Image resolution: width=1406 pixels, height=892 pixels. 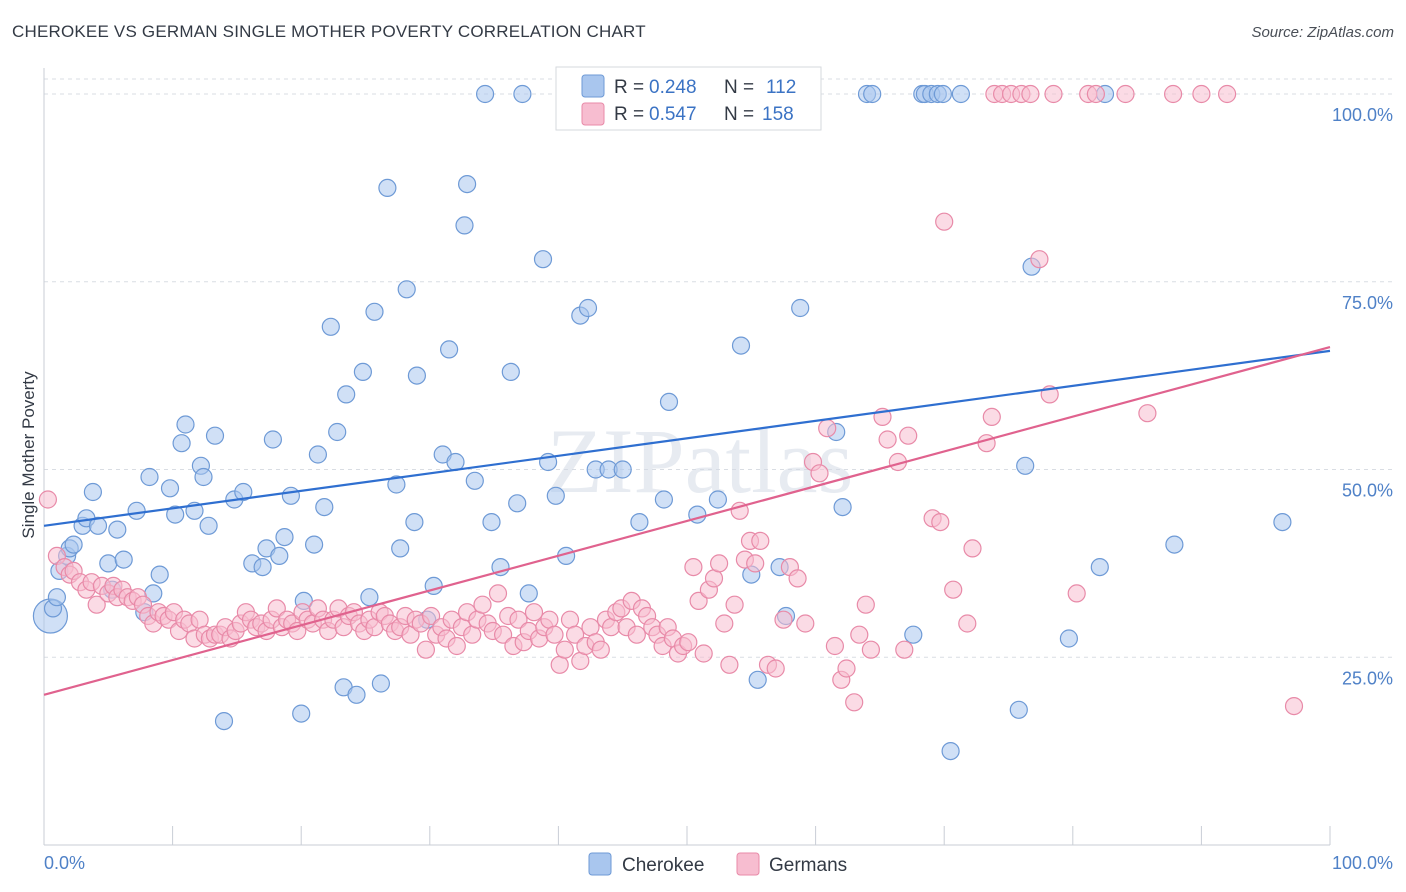 What do you see at coordinates (808, 865) in the screenshot?
I see `bottom-legend-germans: Germans` at bounding box center [808, 865].